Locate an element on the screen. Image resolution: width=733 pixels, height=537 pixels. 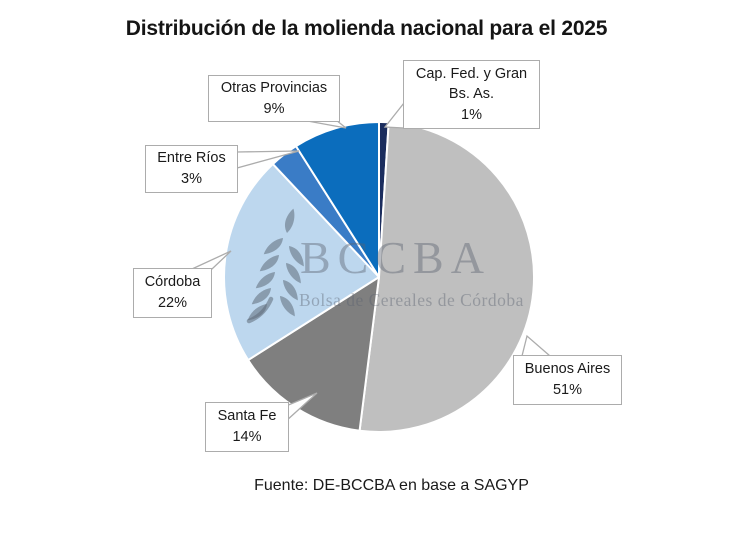
callout-label: Córdoba is located at coordinates (172, 282).